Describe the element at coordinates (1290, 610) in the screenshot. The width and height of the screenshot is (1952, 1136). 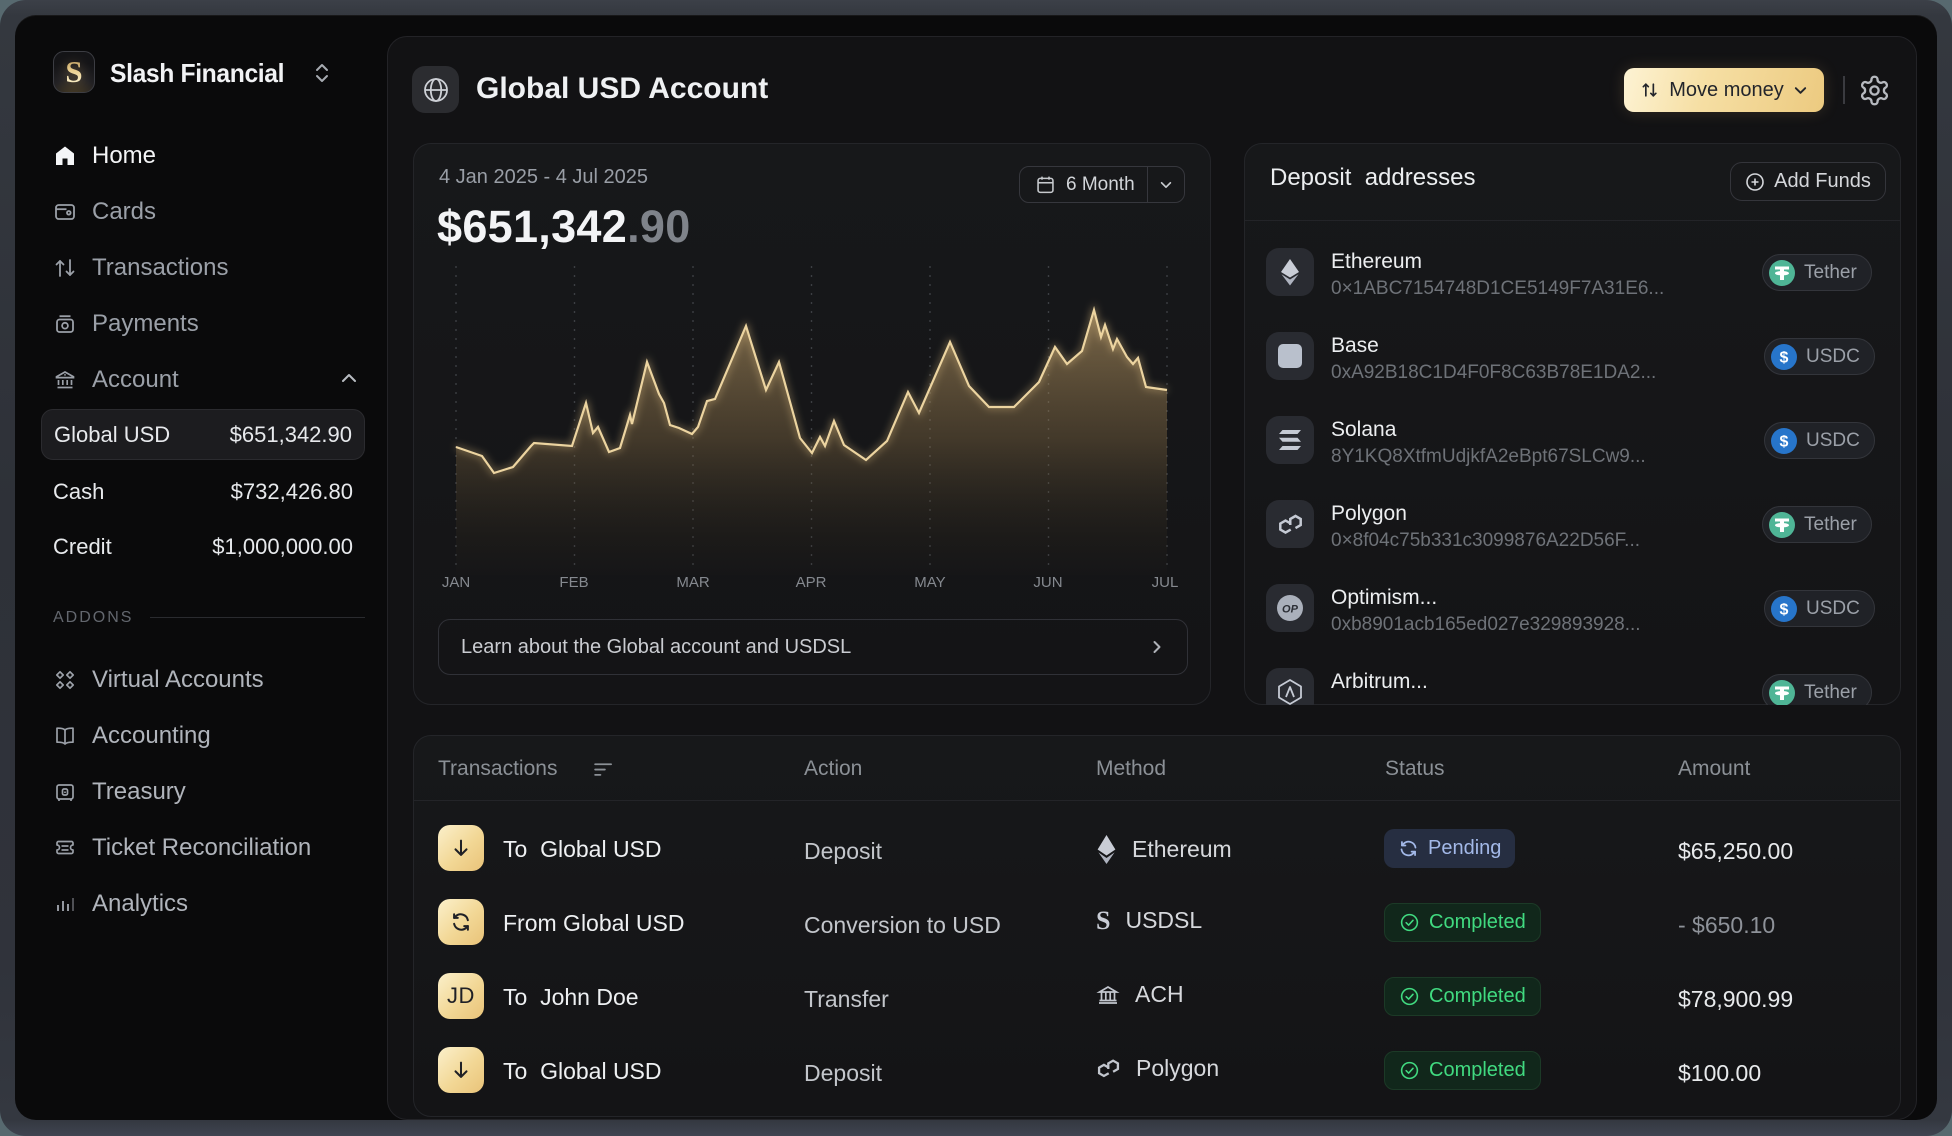
I see `svg-text: OP` at that location.